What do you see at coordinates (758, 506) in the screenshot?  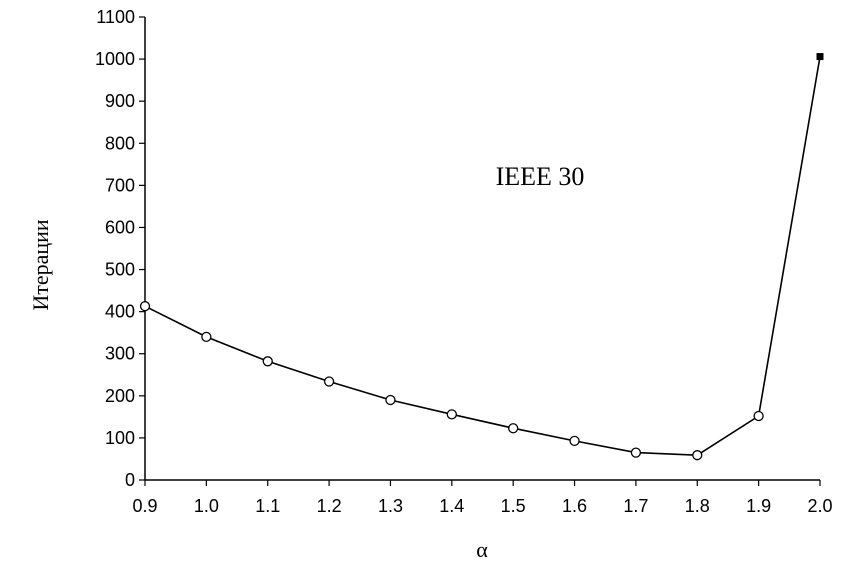 I see `x-tick-label: 1.9` at bounding box center [758, 506].